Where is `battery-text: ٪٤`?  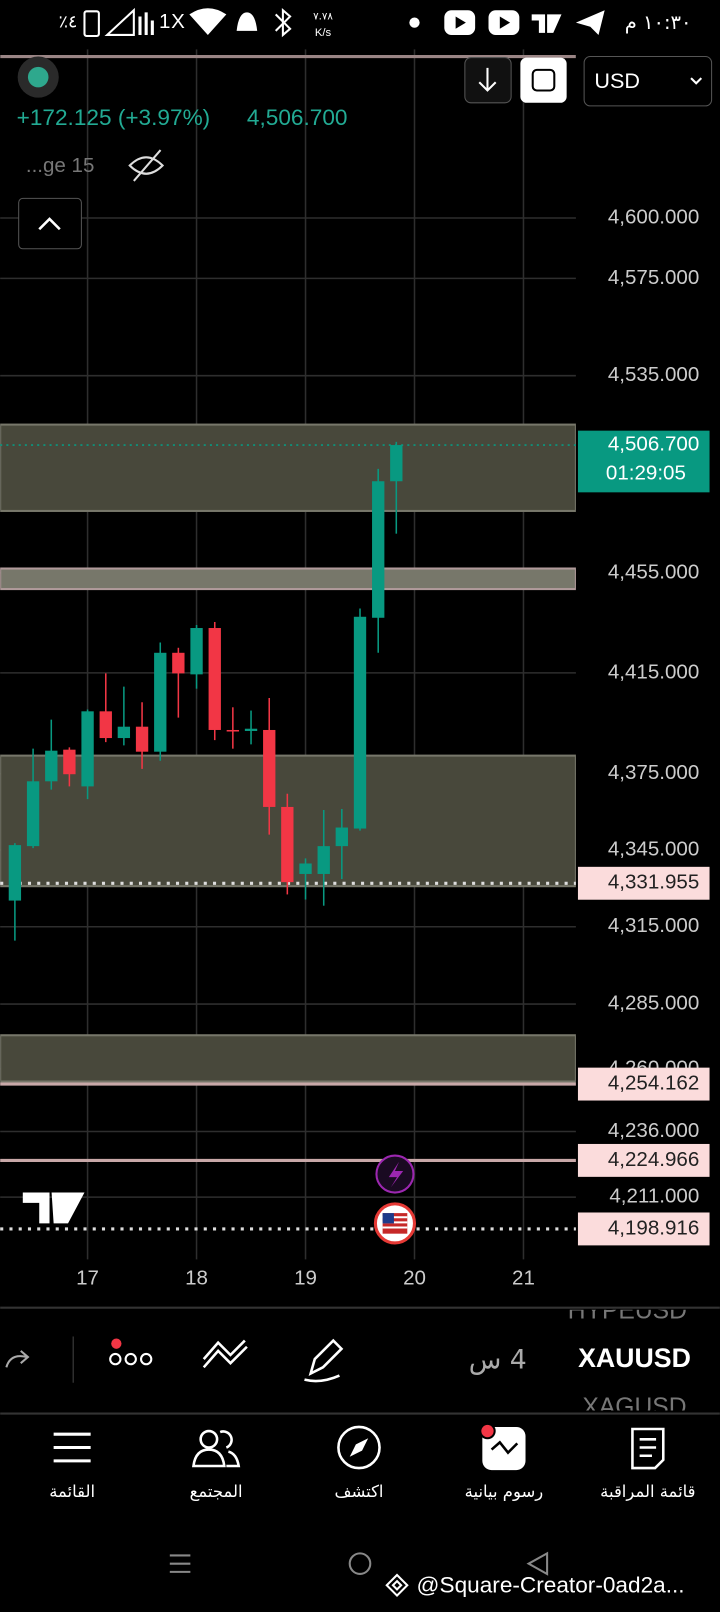 battery-text: ٪٤ is located at coordinates (68, 23).